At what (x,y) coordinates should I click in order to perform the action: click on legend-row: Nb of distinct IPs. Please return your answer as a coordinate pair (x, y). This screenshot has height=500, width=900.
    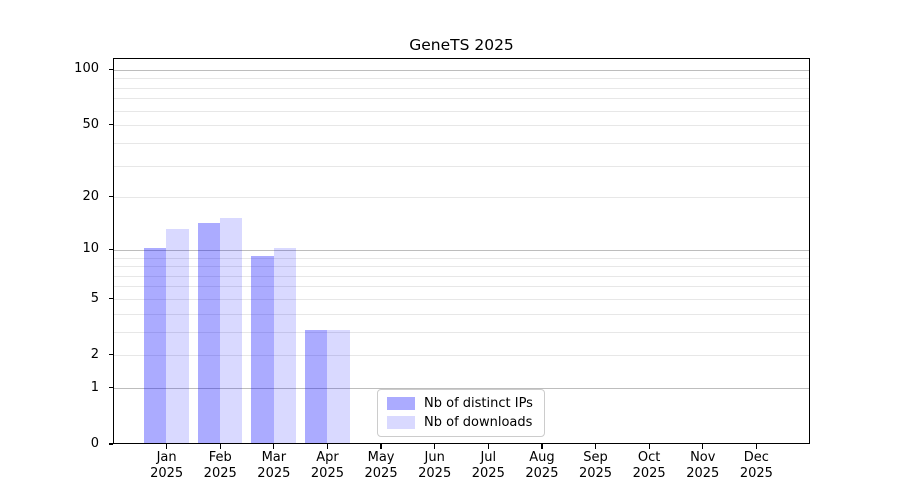
    Looking at the image, I should click on (461, 403).